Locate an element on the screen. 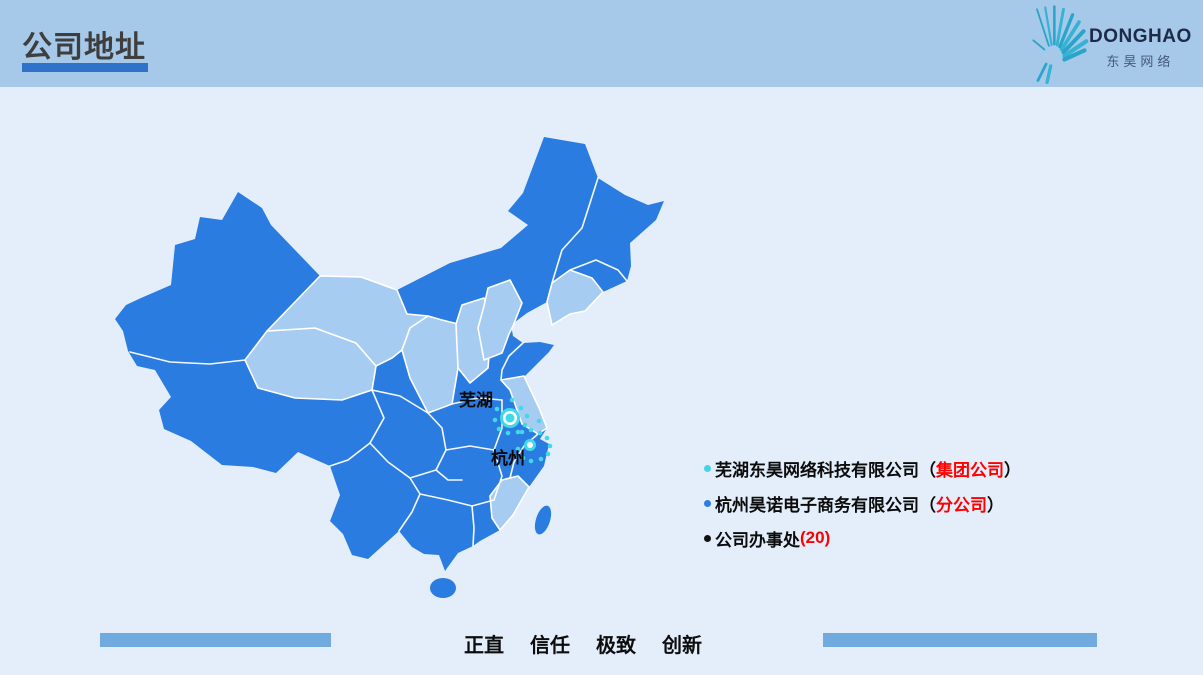  title-underline is located at coordinates (85, 67).